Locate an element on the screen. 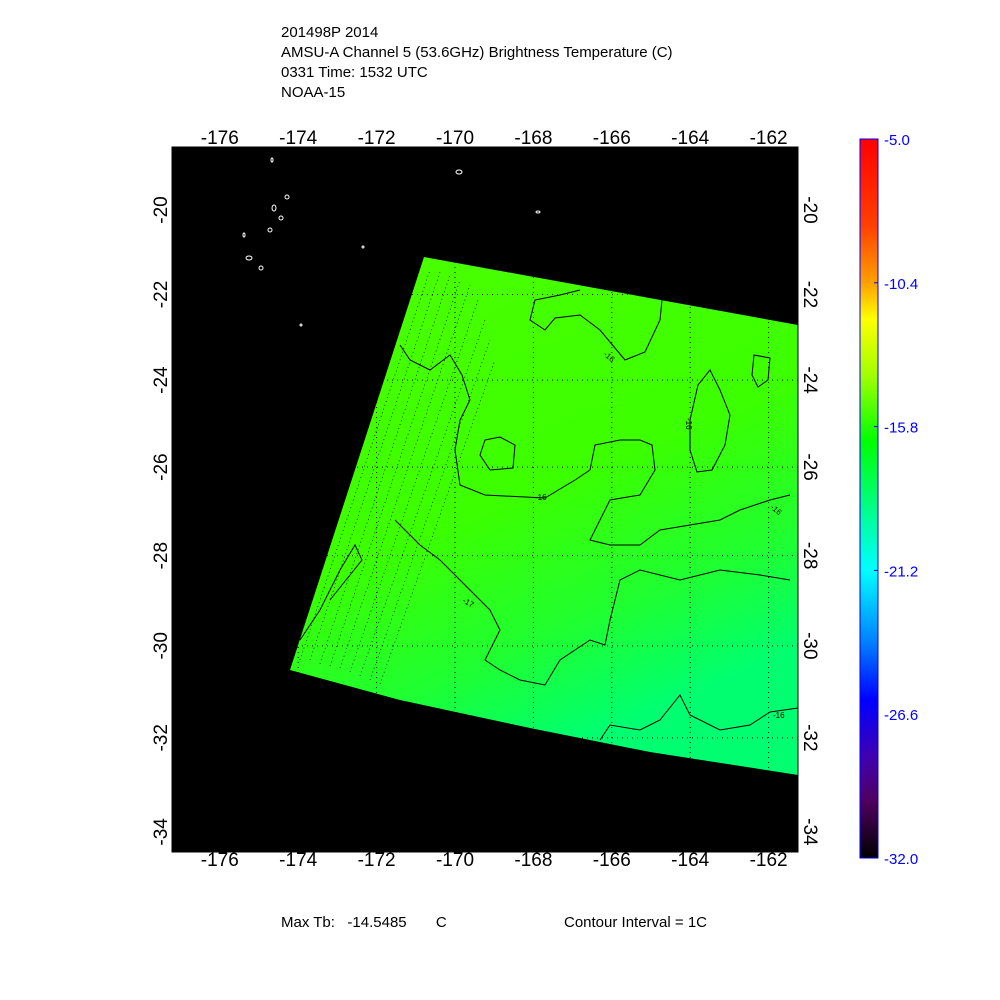 This screenshot has height=1000, width=1000. longitude-label-top: -176 is located at coordinates (220, 138).